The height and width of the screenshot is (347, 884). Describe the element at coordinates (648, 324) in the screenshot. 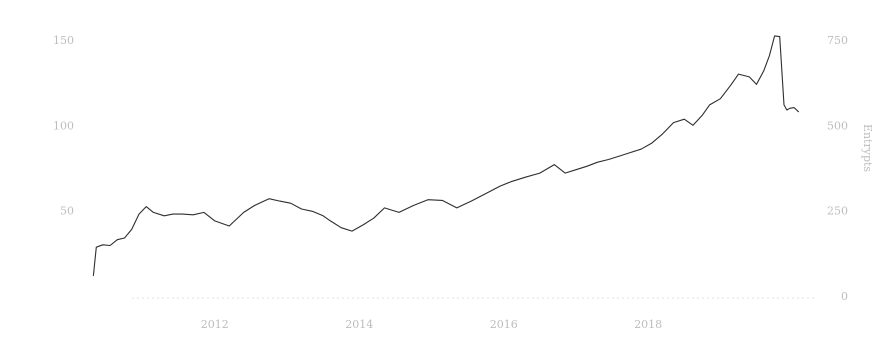

I see `x-tick-label: 2018` at that location.